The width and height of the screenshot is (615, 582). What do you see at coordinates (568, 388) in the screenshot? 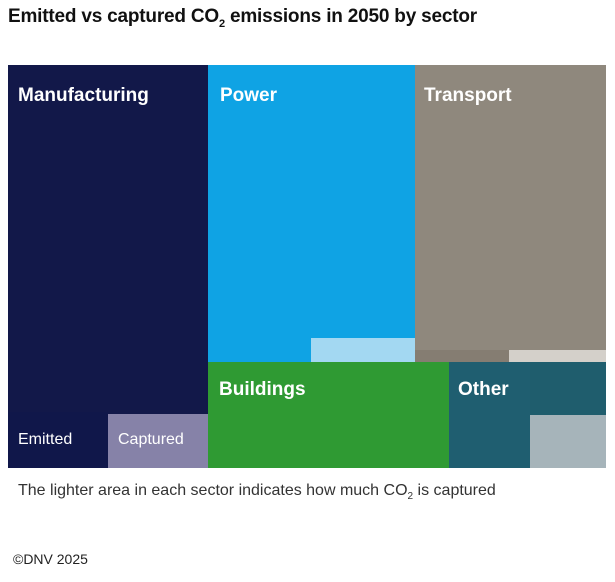
I see `sector-other-sub` at bounding box center [568, 388].